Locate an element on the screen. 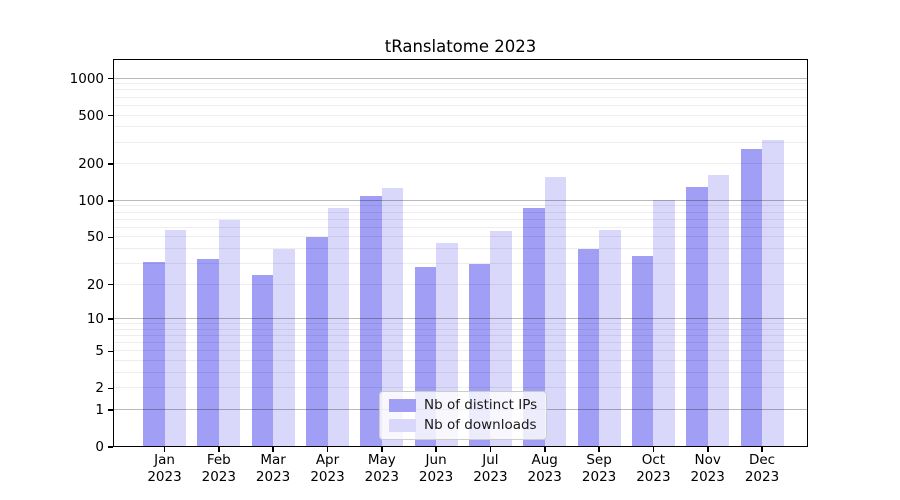  x-tick-label-sep: Sep 2023 is located at coordinates (599, 468).